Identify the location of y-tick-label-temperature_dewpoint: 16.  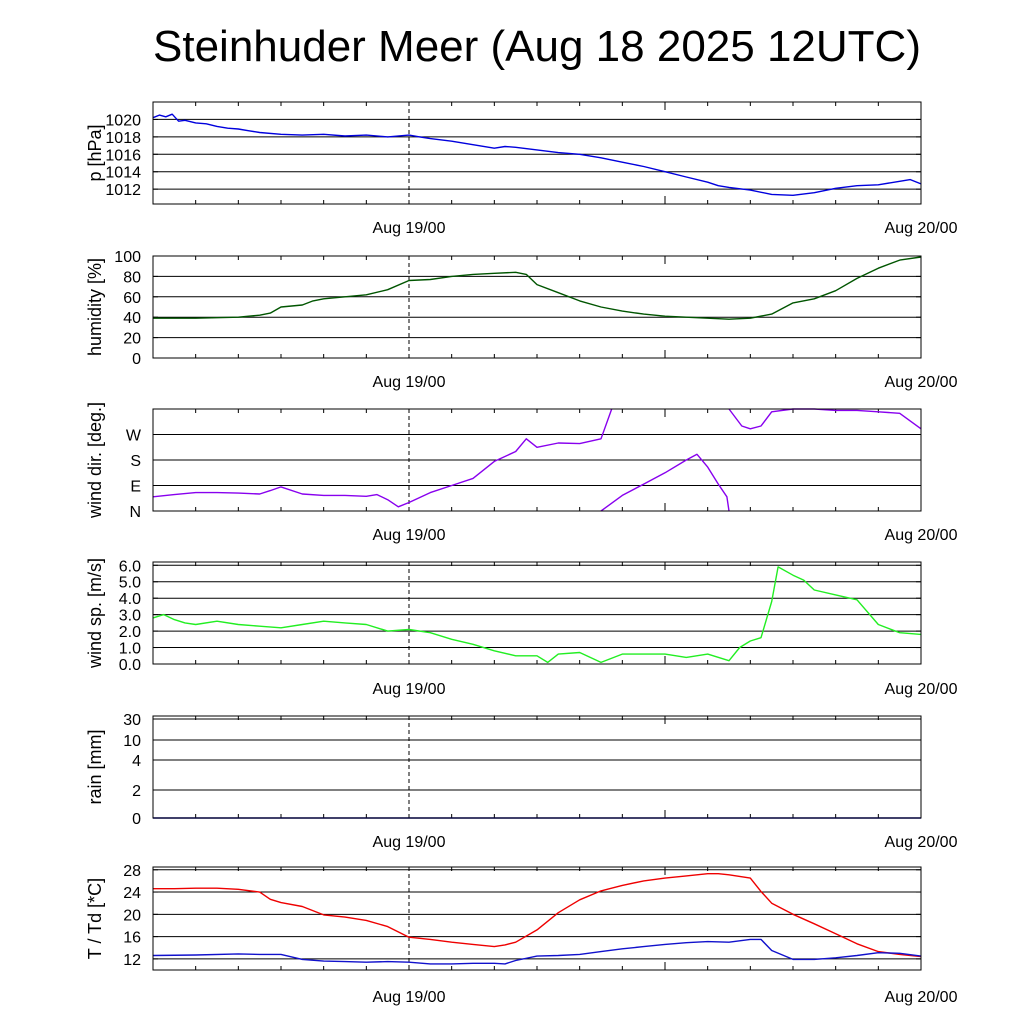
(132, 938).